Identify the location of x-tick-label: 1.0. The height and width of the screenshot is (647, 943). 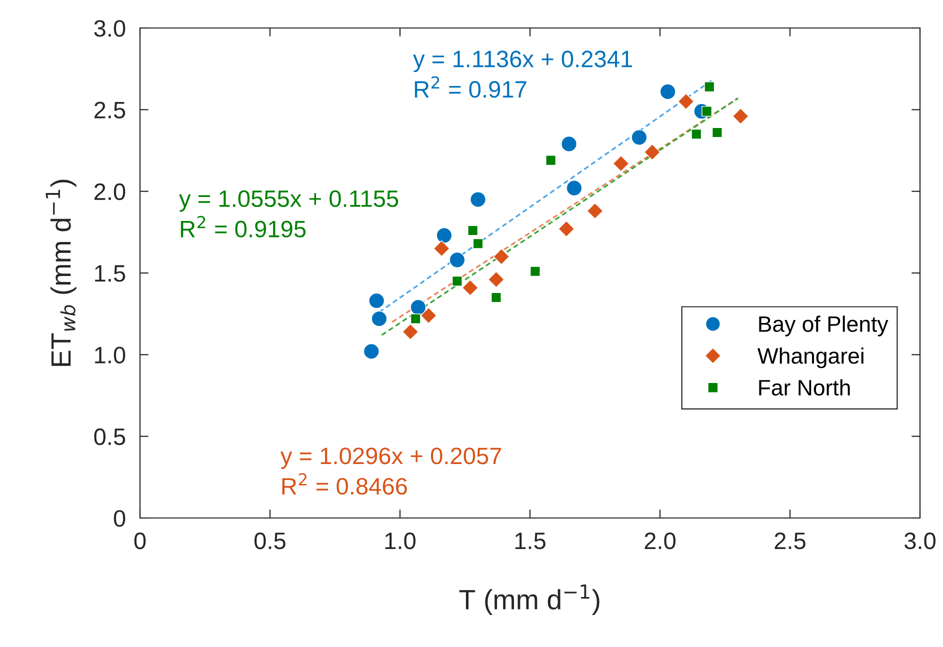
(400, 541).